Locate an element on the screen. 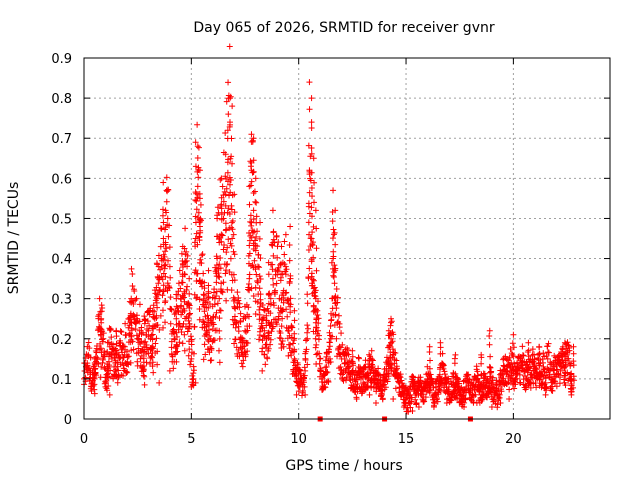 This screenshot has width=640, height=485. y-tick-labels: 0 0.1 0.2 0.3 0.4 0.5 0.6 0.7 0.8 0.9 is located at coordinates (61, 240).